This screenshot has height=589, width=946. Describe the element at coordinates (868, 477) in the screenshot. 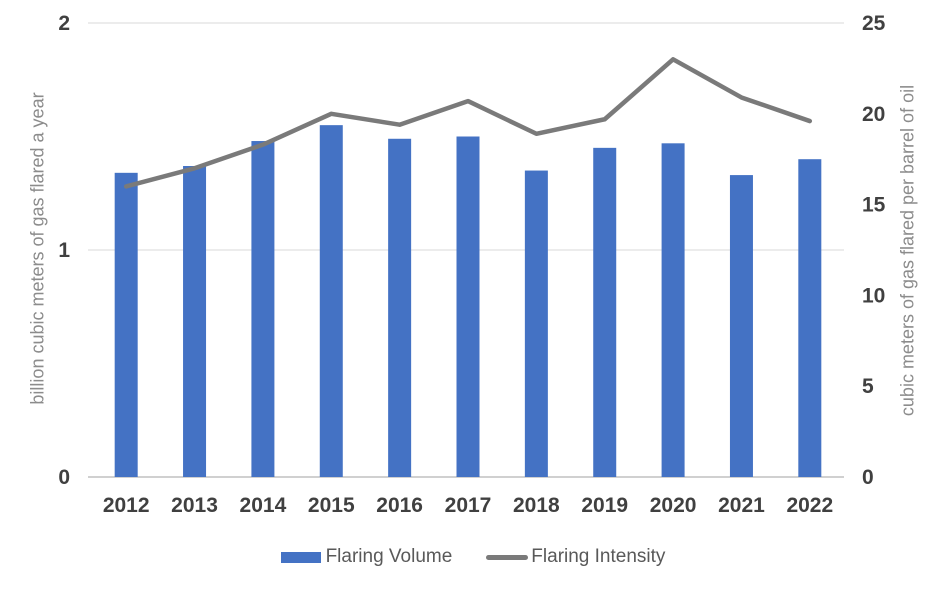

I see `right-tick-0: 0` at that location.